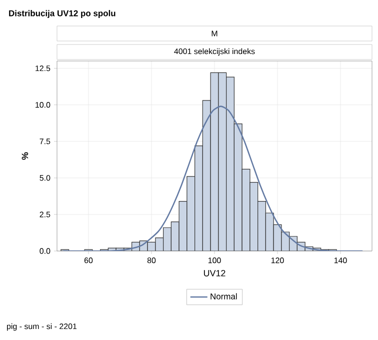 The image size is (378, 340). Describe the element at coordinates (223, 296) in the screenshot. I see `legend-label: Normal` at that location.